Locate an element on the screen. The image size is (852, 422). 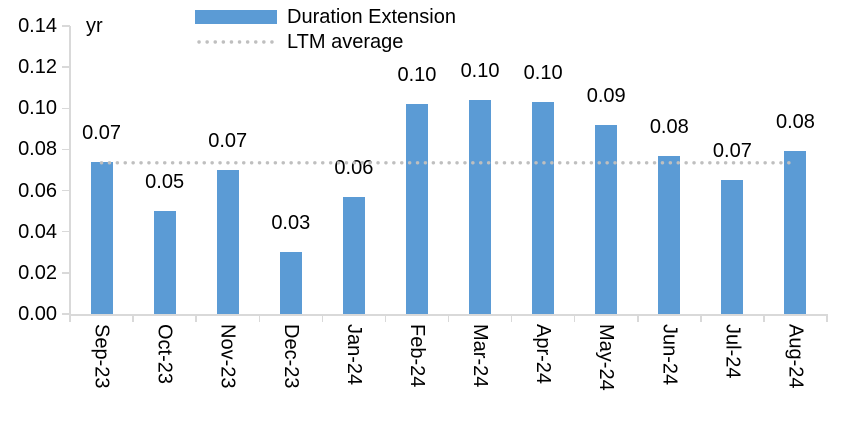
x-axis-category-label: Mar-24 is located at coordinates (480, 356).